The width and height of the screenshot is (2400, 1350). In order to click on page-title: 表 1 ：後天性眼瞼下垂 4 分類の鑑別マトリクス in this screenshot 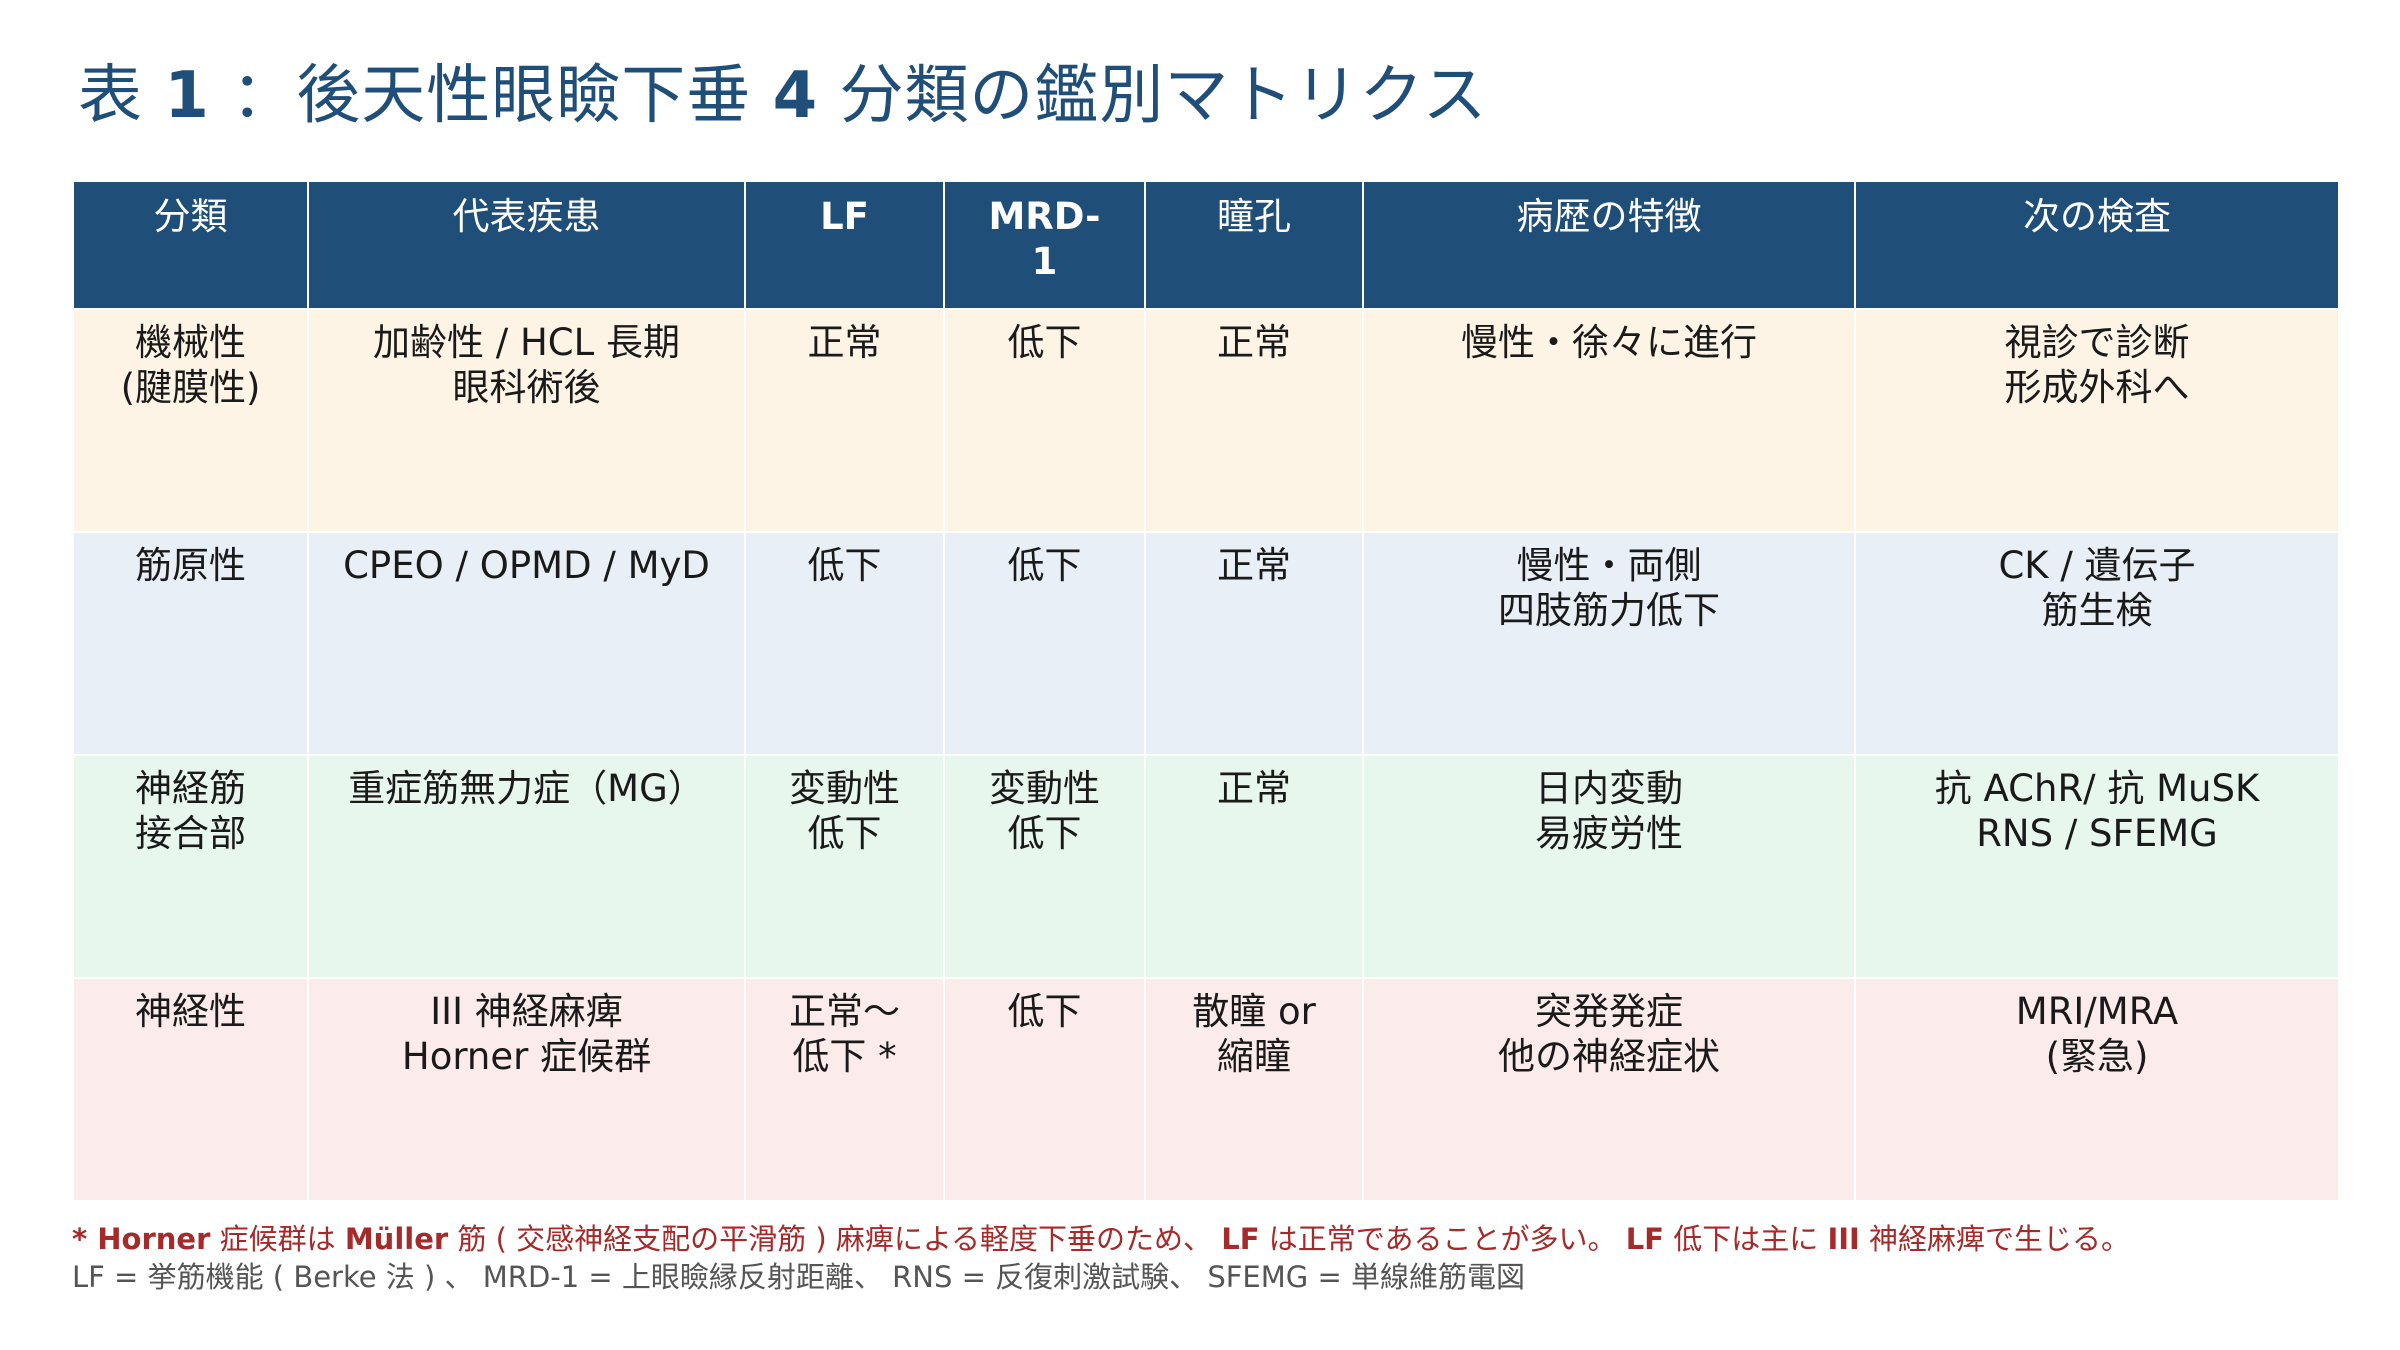, I will do `click(783, 90)`.